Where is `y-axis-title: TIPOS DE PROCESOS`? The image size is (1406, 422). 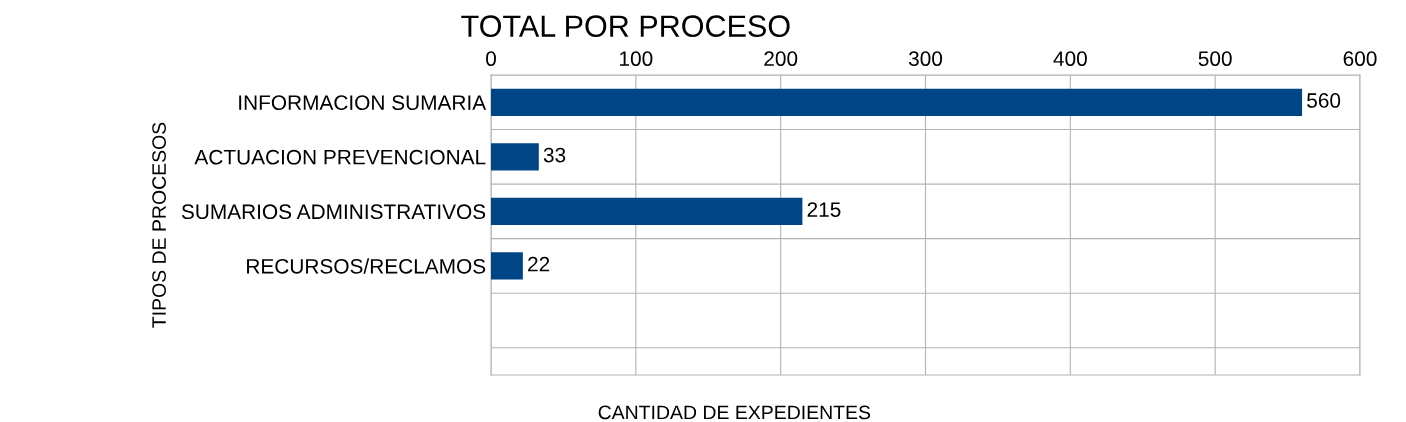 y-axis-title: TIPOS DE PROCESOS is located at coordinates (159, 225).